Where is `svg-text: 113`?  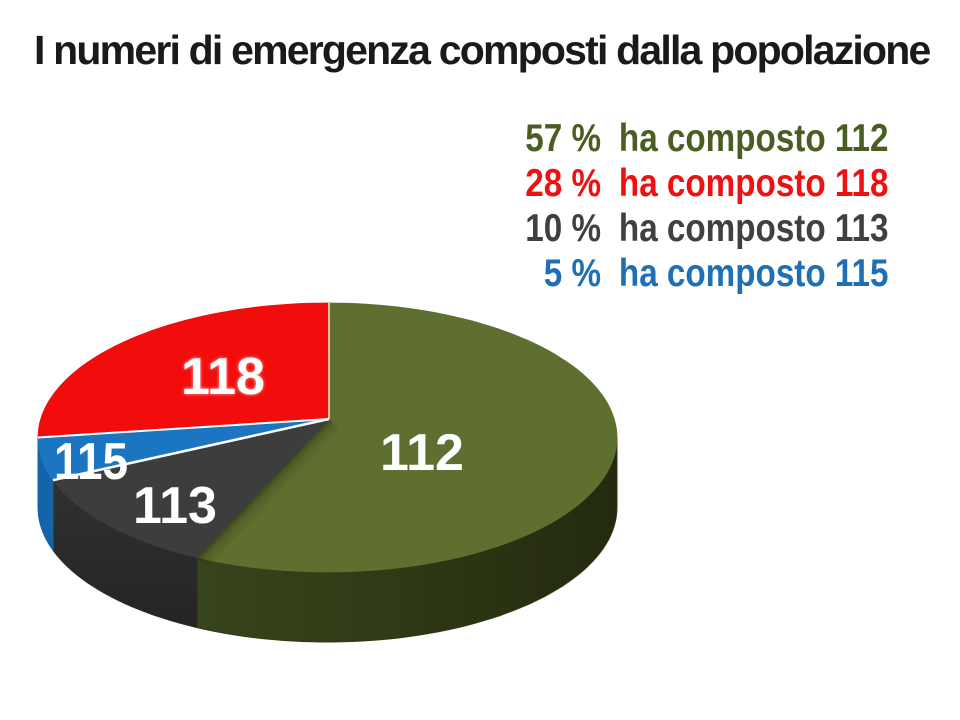
svg-text: 113 is located at coordinates (175, 506).